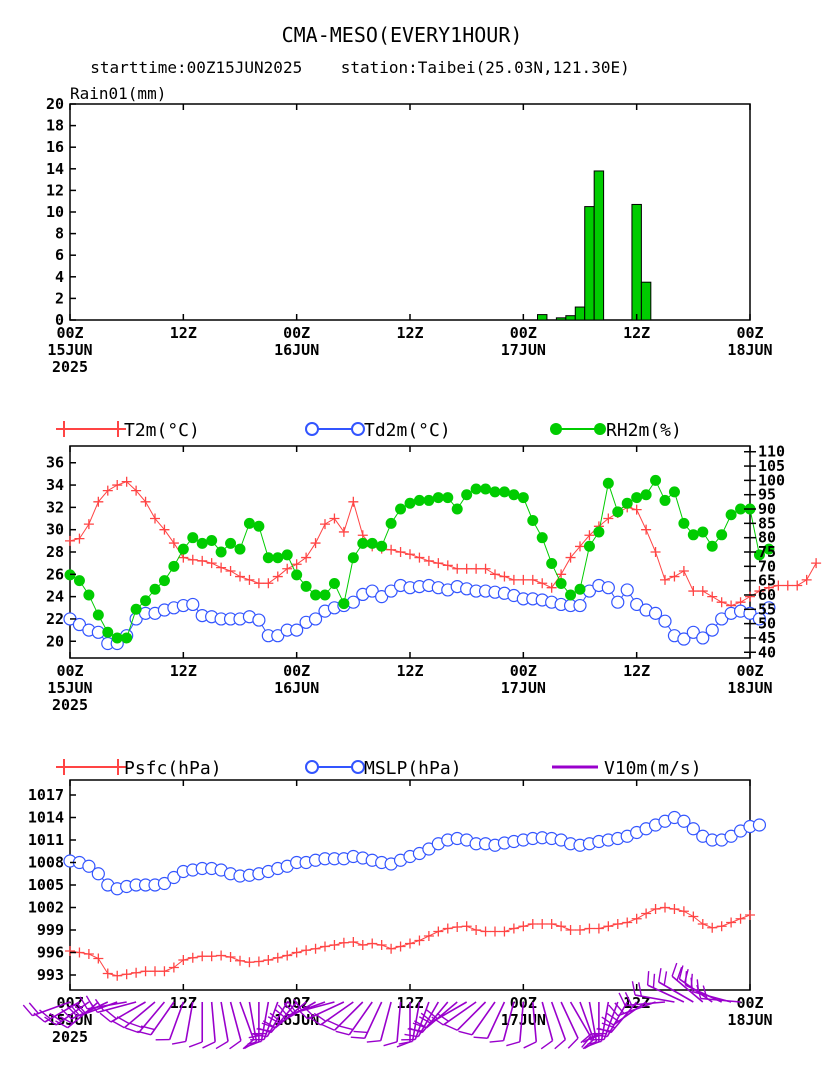 This screenshot has width=822, height=1065. Describe the element at coordinates (767, 552) in the screenshot. I see `y-tick-label: 75` at that location.